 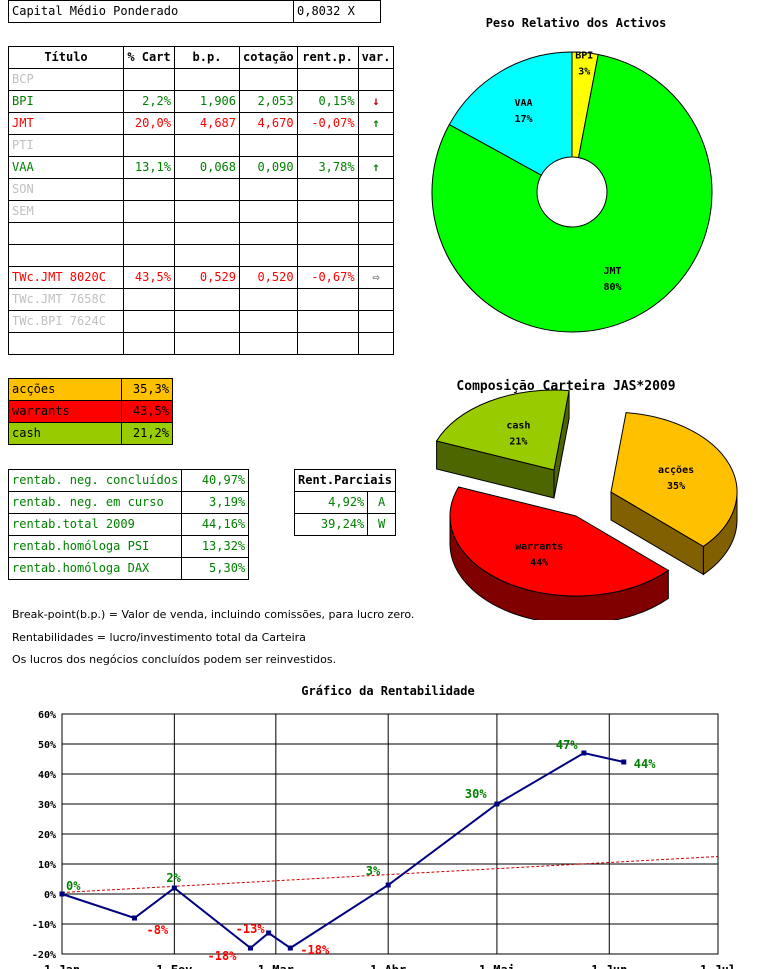 What do you see at coordinates (66, 101) in the screenshot?
I see `asset-name: BPI` at bounding box center [66, 101].